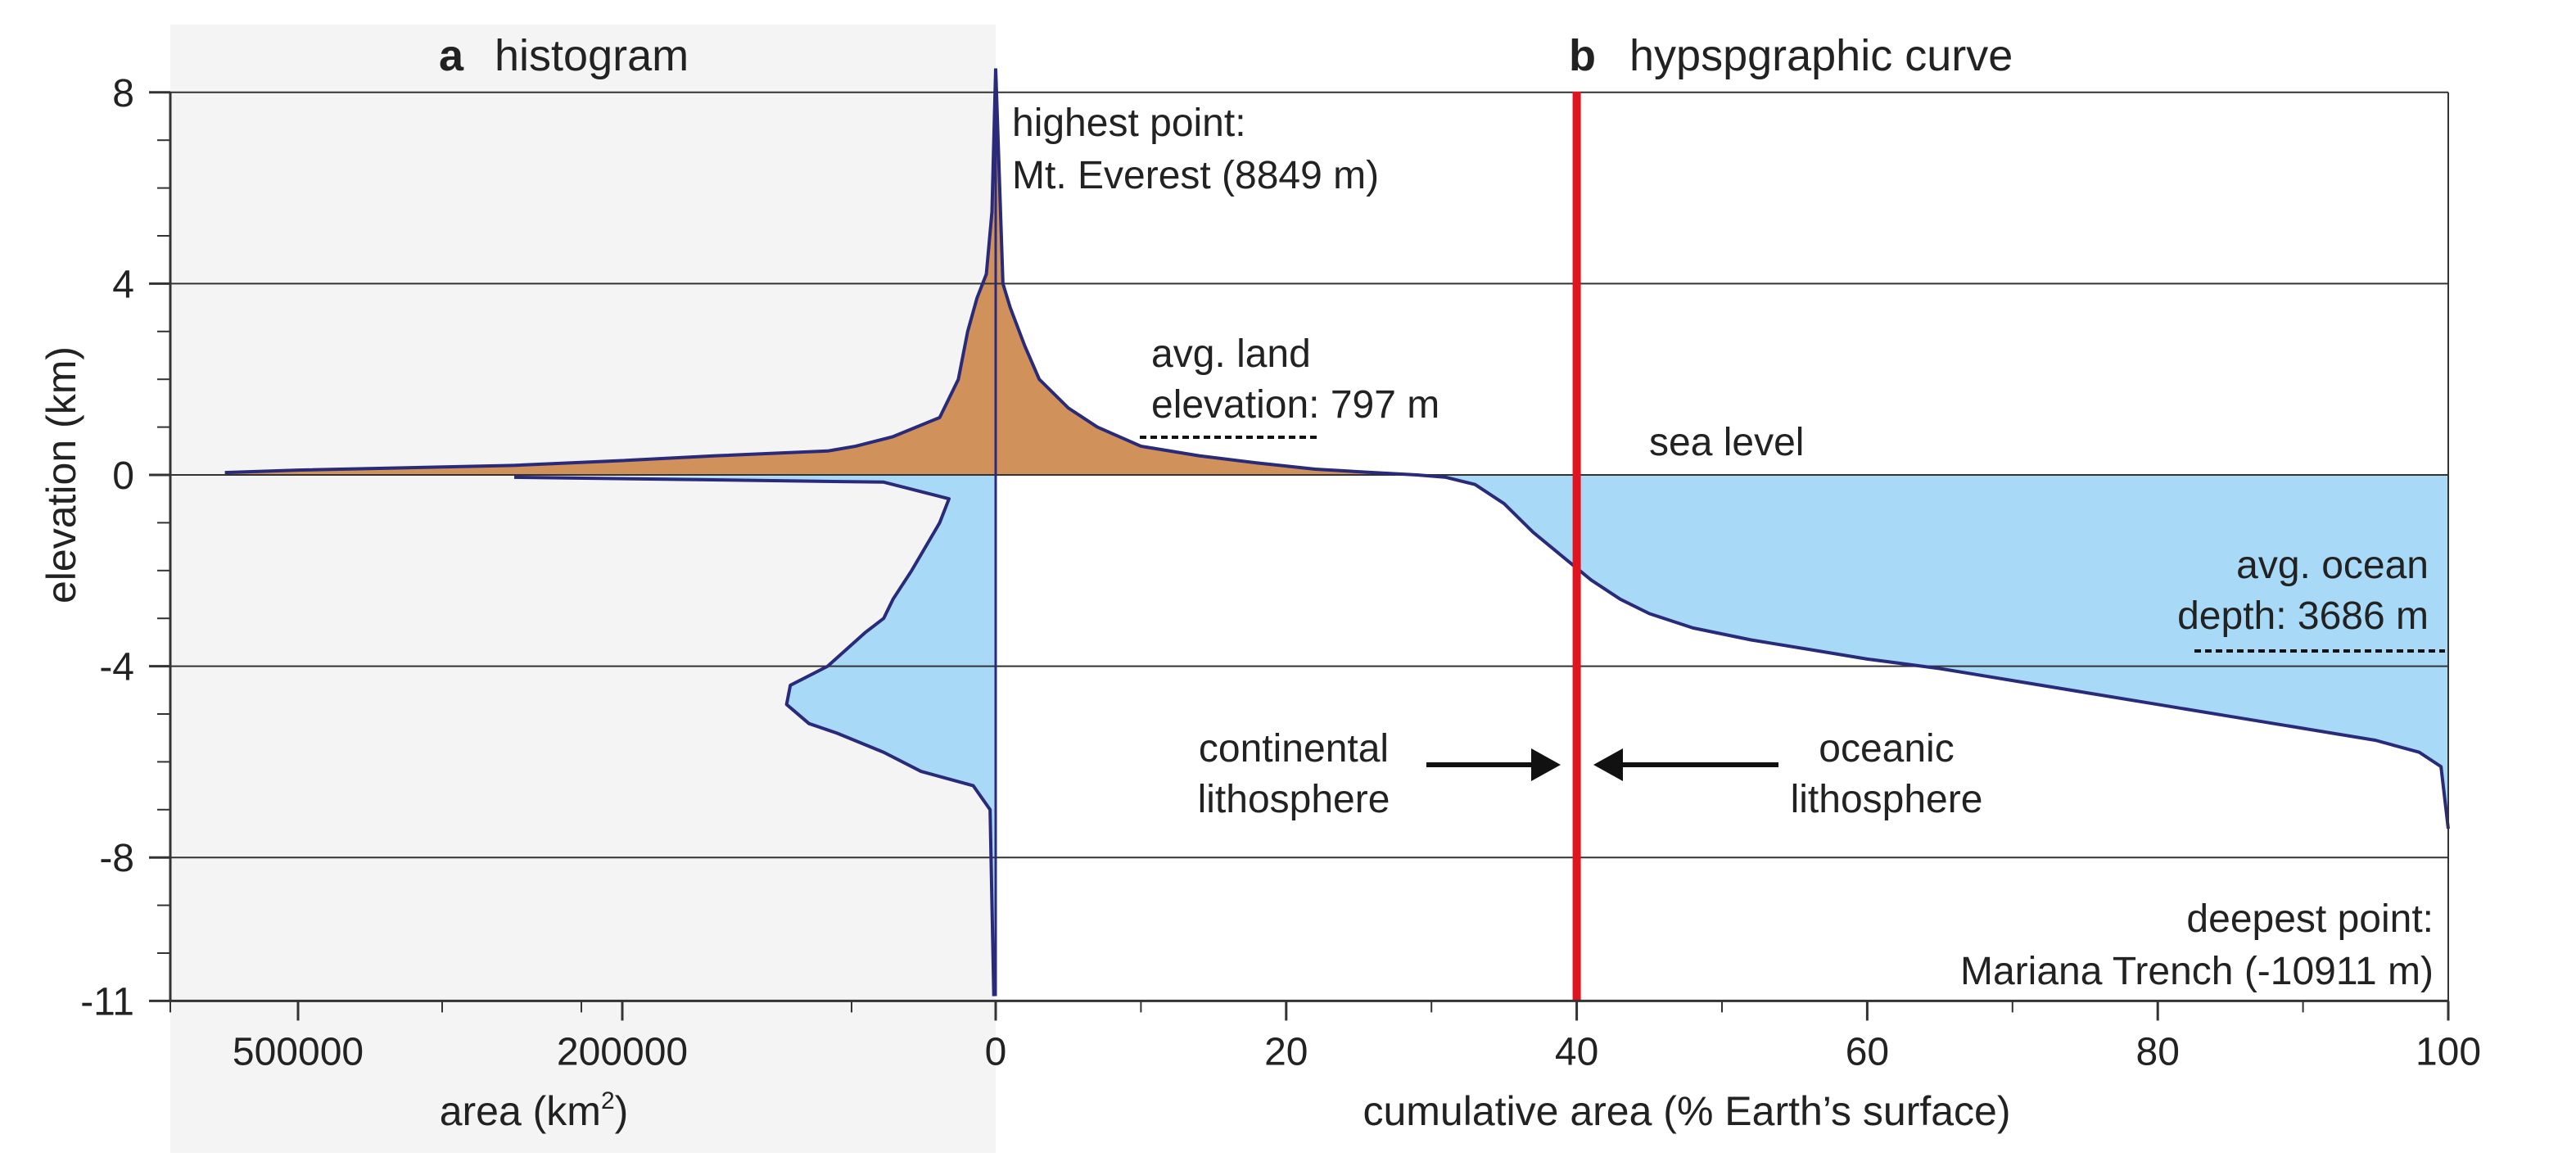 The width and height of the screenshot is (2576, 1166). I want to click on avg-ocean-label: avg. ocean, so click(2332, 565).